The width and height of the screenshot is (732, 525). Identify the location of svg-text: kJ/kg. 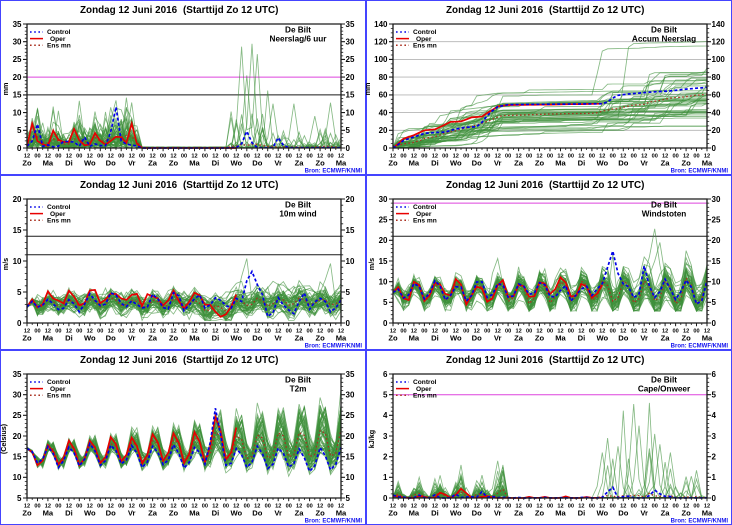
(371, 439).